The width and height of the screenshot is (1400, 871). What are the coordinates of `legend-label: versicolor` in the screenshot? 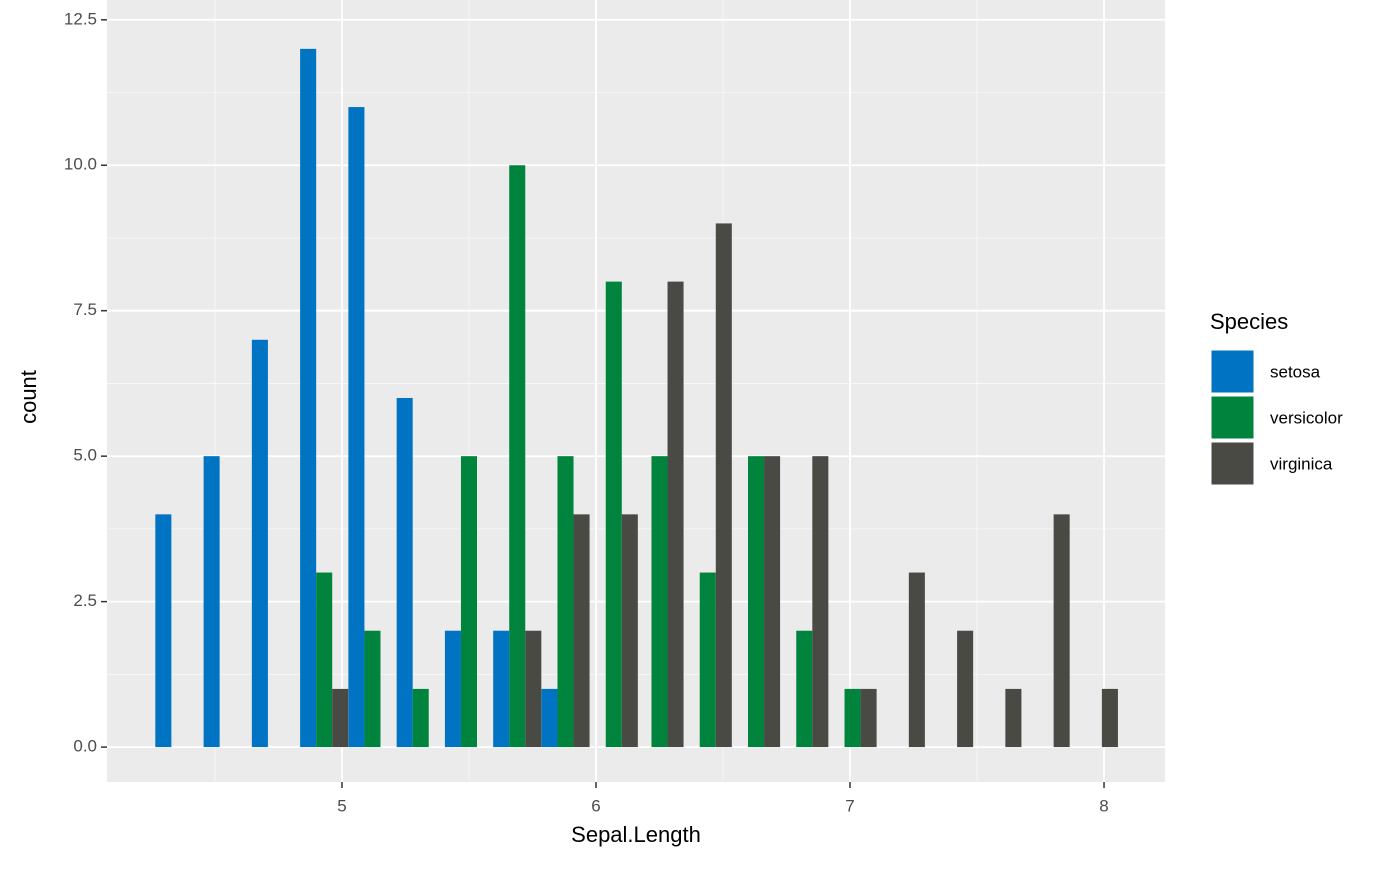 It's located at (1306, 417).